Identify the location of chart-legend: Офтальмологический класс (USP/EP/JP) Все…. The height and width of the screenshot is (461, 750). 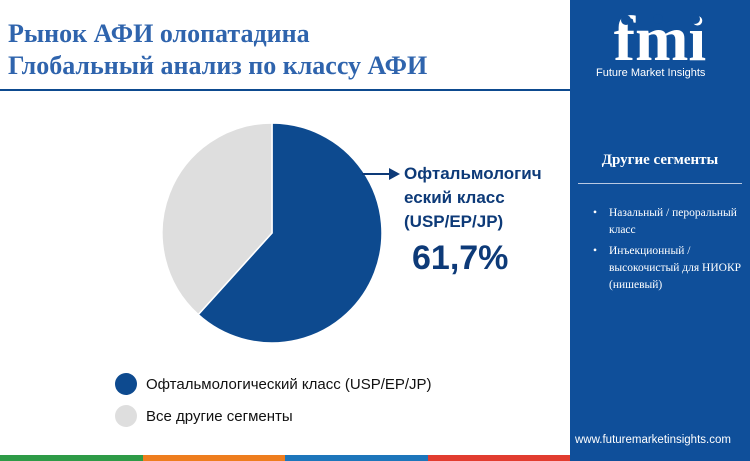
(273, 404).